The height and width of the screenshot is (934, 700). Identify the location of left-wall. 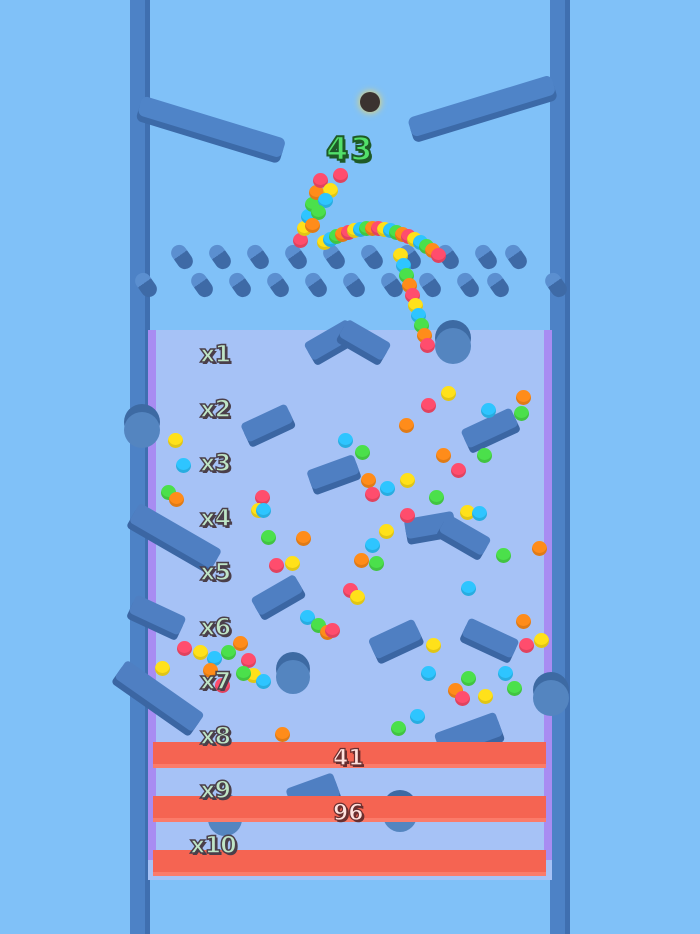
(140, 467).